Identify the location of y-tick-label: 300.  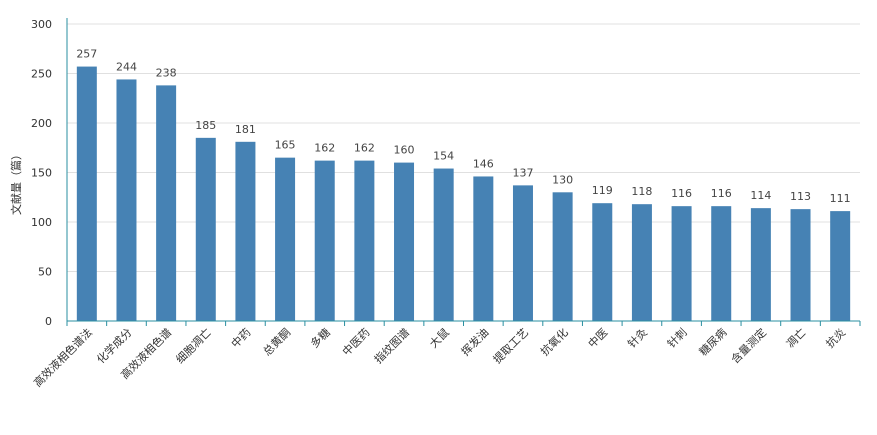
(41, 24).